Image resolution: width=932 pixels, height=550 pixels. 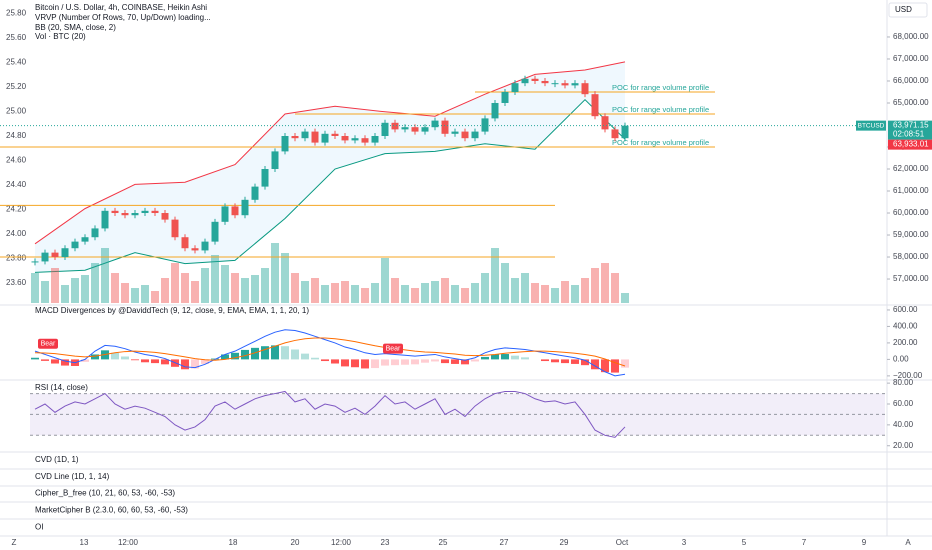 What do you see at coordinates (864, 542) in the screenshot?
I see `x-tick-label: 9` at bounding box center [864, 542].